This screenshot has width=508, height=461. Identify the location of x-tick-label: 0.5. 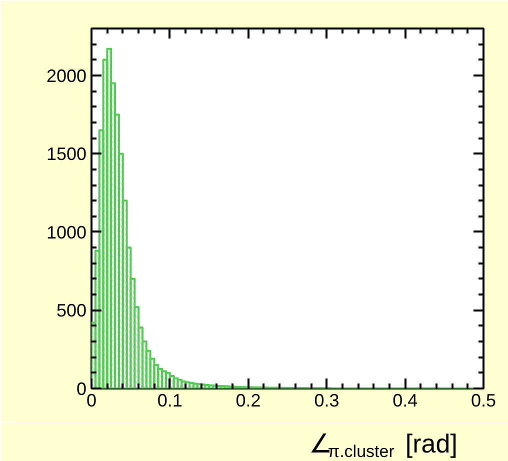
(483, 400).